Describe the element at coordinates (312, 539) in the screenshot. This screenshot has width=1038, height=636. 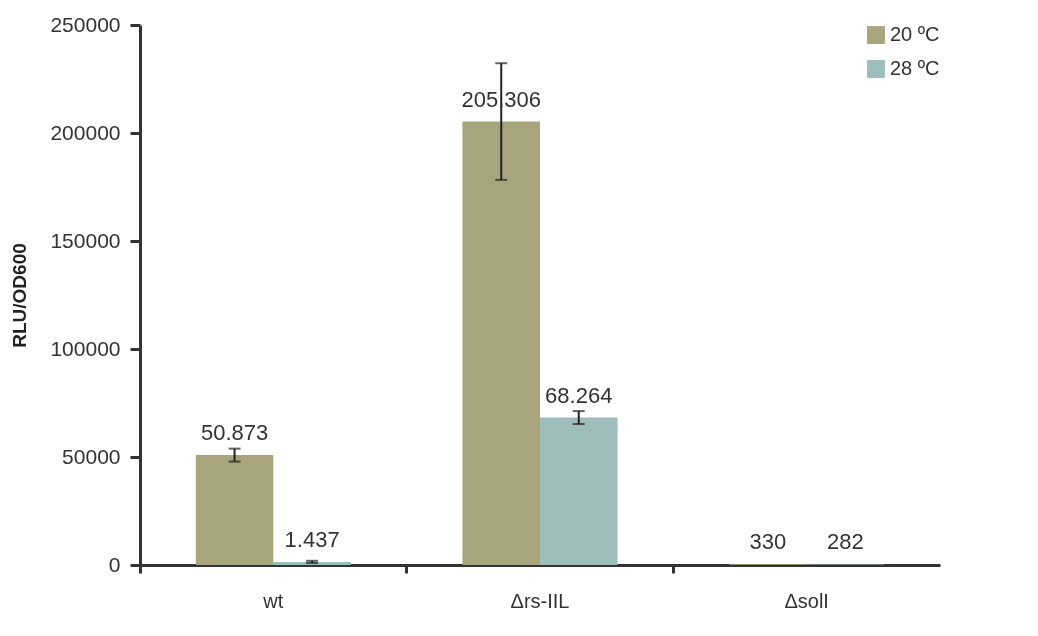
I see `data-label: 1.437` at that location.